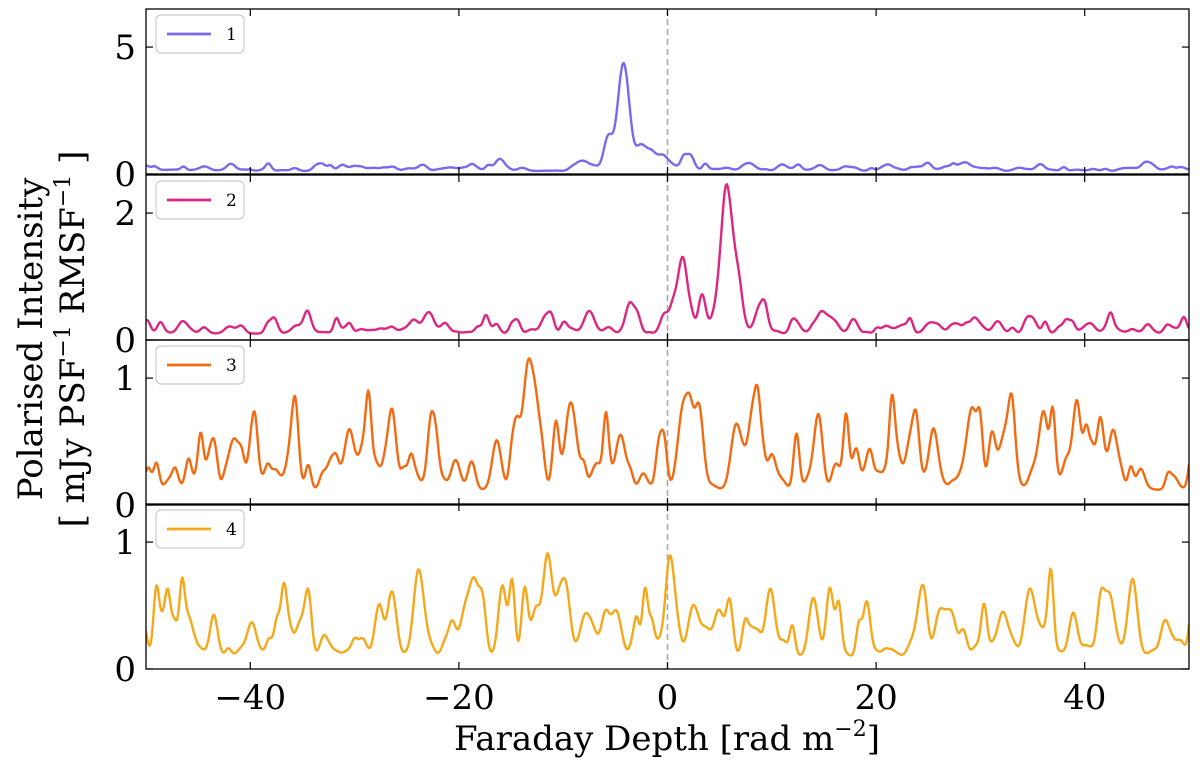 The image size is (1200, 769). I want to click on x-tick-label: 40, so click(1084, 698).